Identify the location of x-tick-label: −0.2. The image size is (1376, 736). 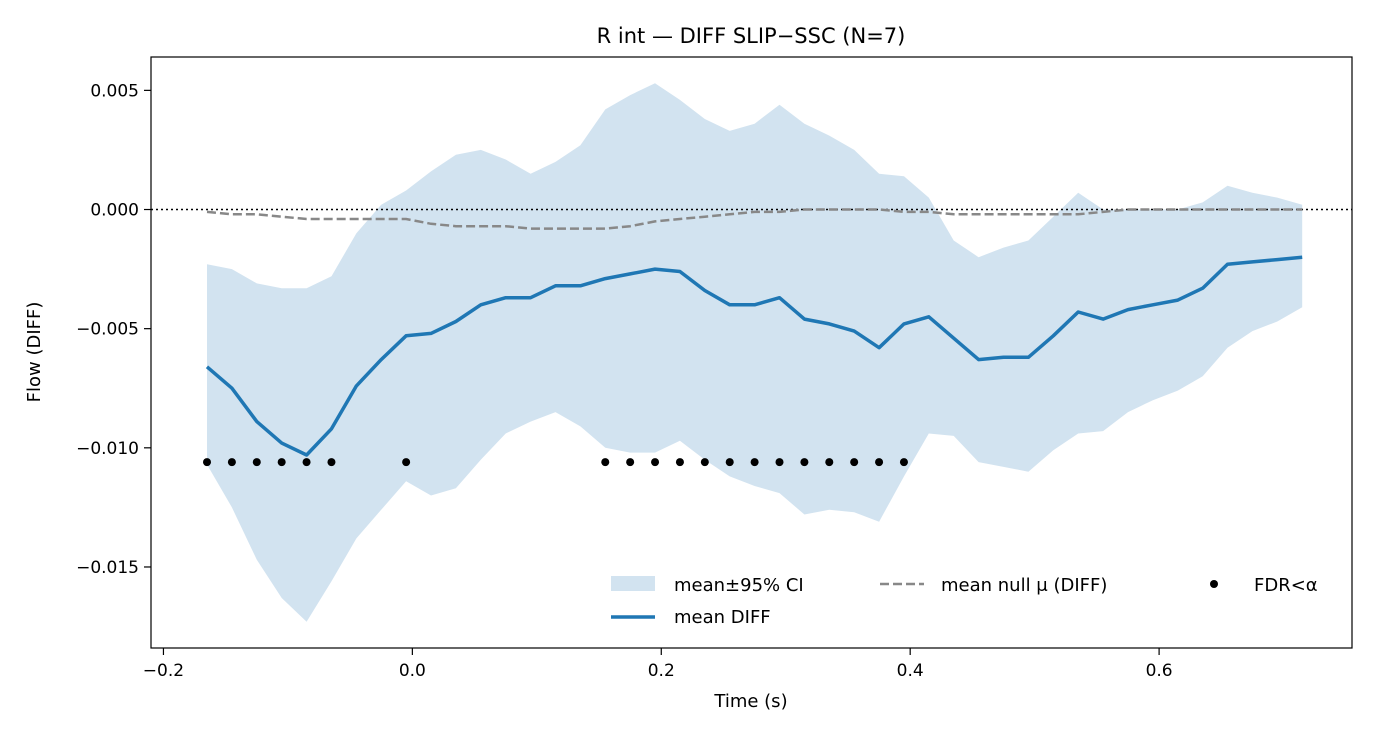
(163, 671).